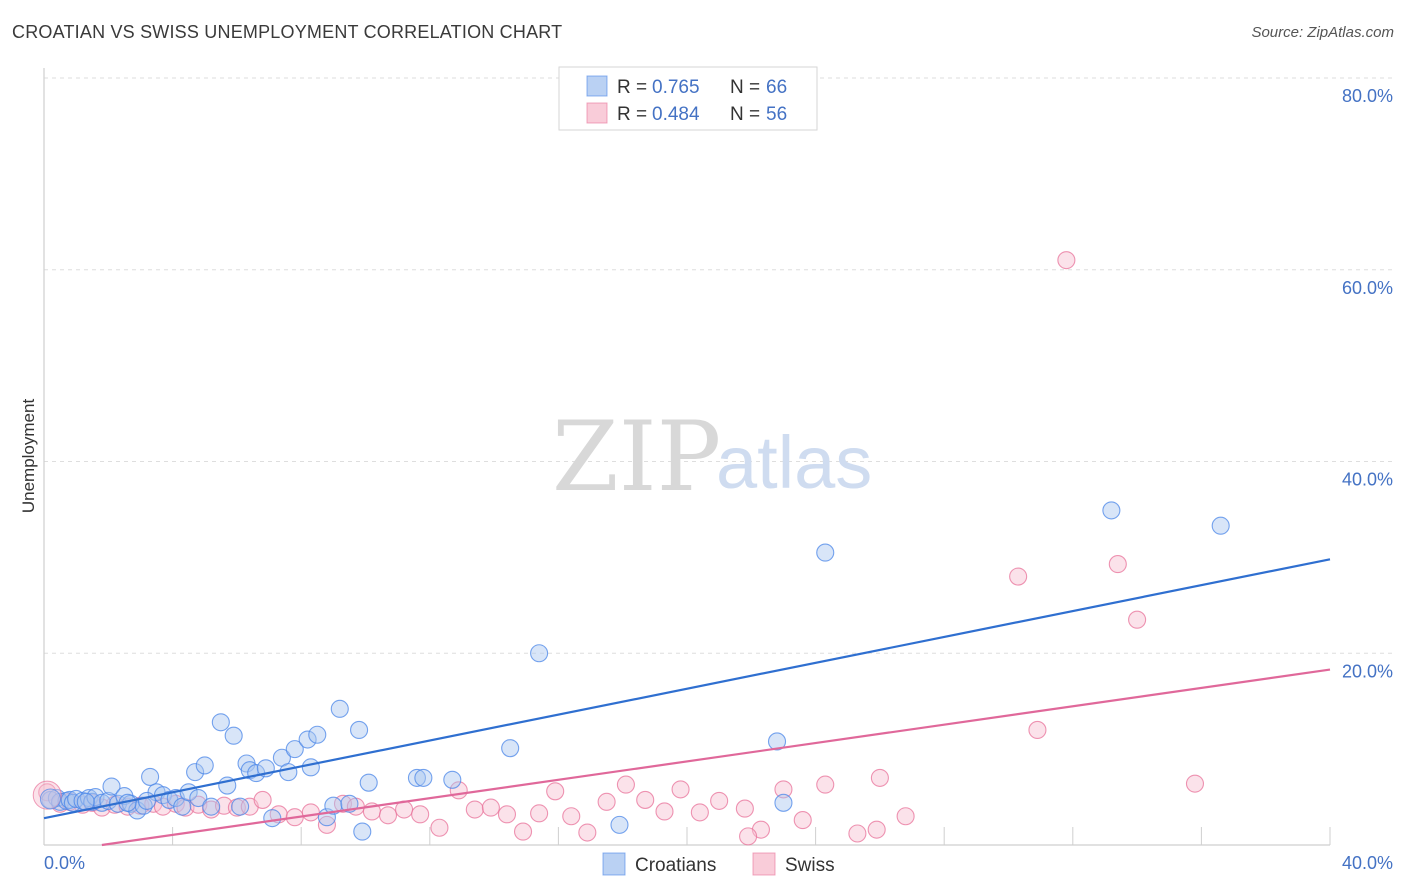  Describe the element at coordinates (64, 863) in the screenshot. I see `x-tick-label: 0.0%` at that location.